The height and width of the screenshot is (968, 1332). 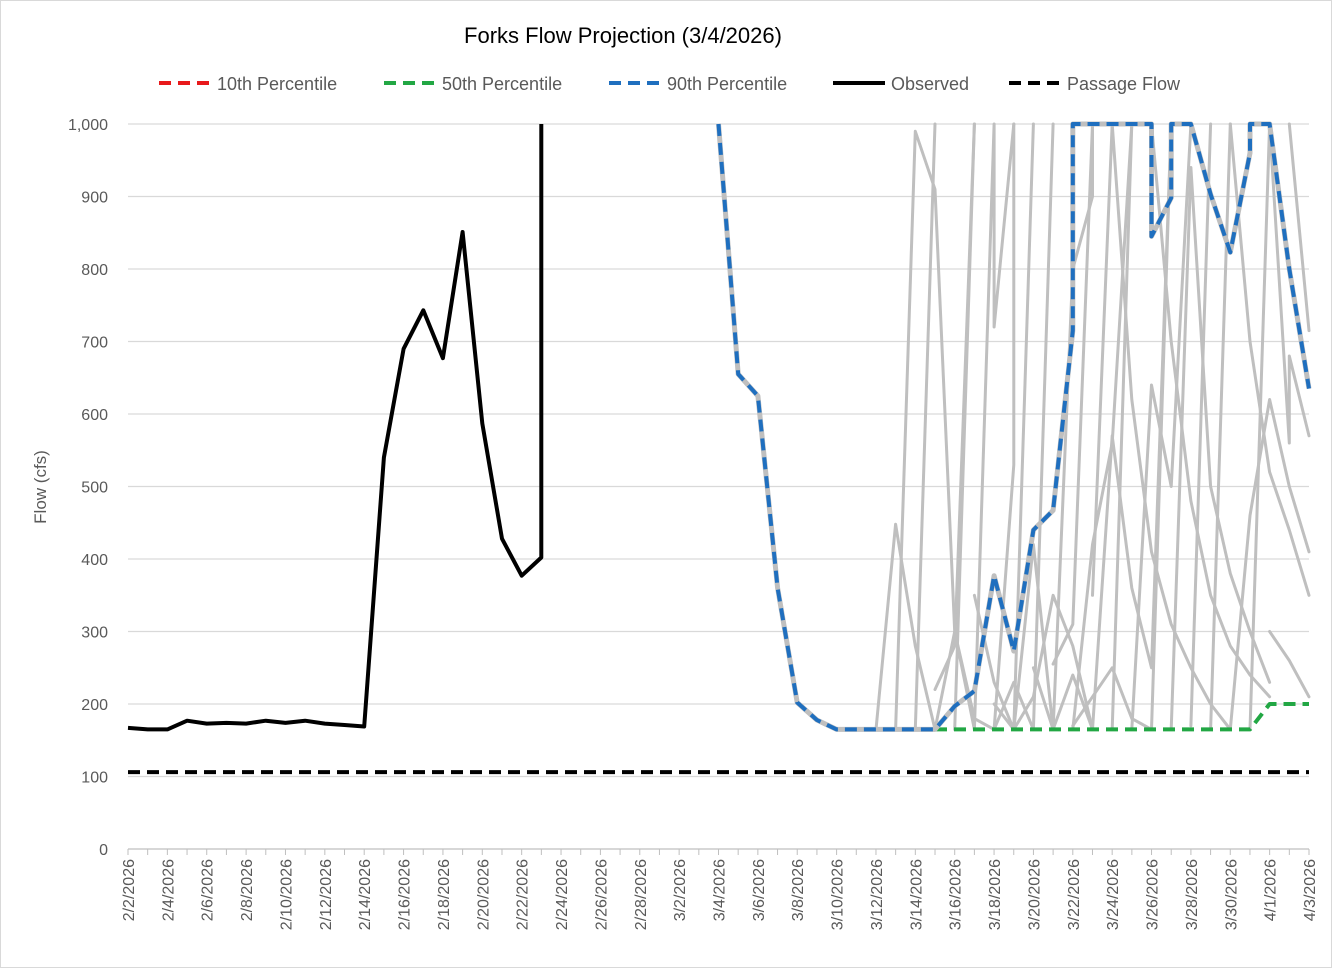 I want to click on x-tick-label: 2/26/2026, so click(x=601, y=894).